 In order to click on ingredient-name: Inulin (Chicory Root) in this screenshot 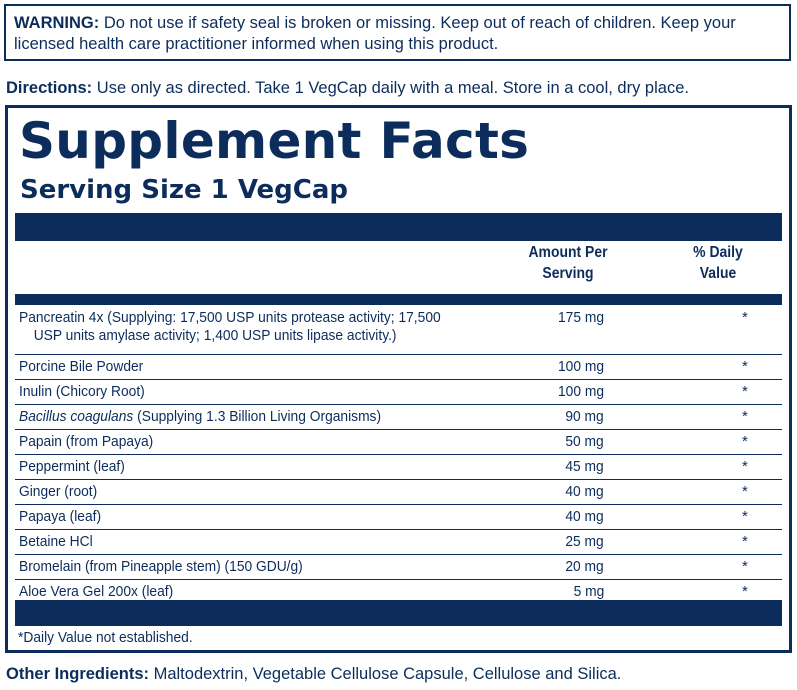, I will do `click(82, 391)`.